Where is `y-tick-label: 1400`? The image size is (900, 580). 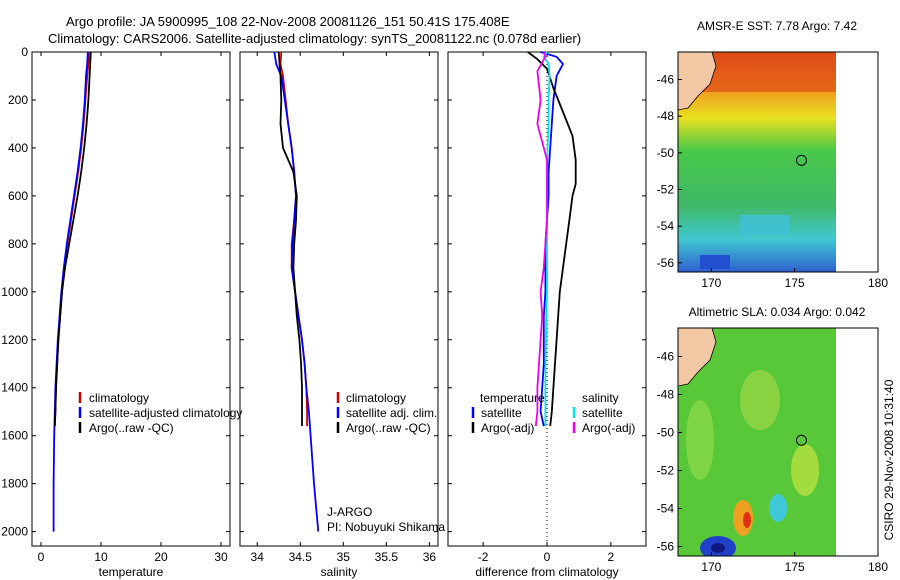
y-tick-label: 1400 is located at coordinates (14, 388).